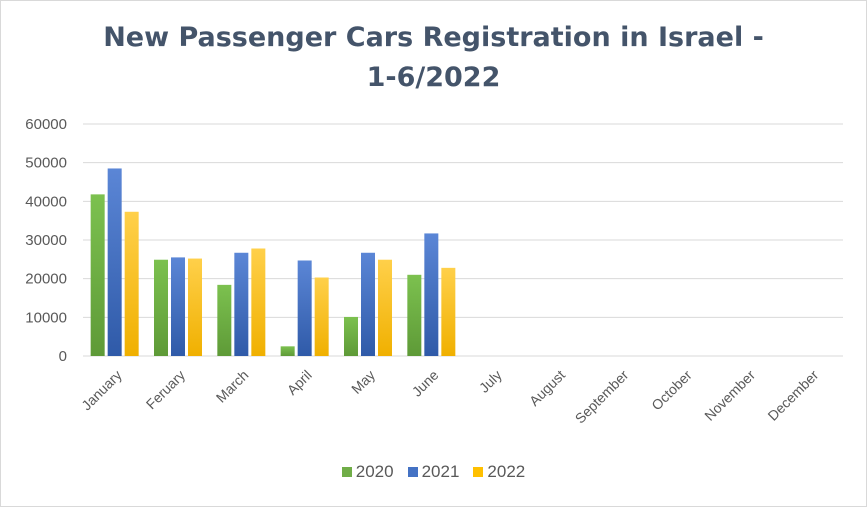 This screenshot has width=867, height=507. I want to click on y-tick-label: 20000, so click(46, 279).